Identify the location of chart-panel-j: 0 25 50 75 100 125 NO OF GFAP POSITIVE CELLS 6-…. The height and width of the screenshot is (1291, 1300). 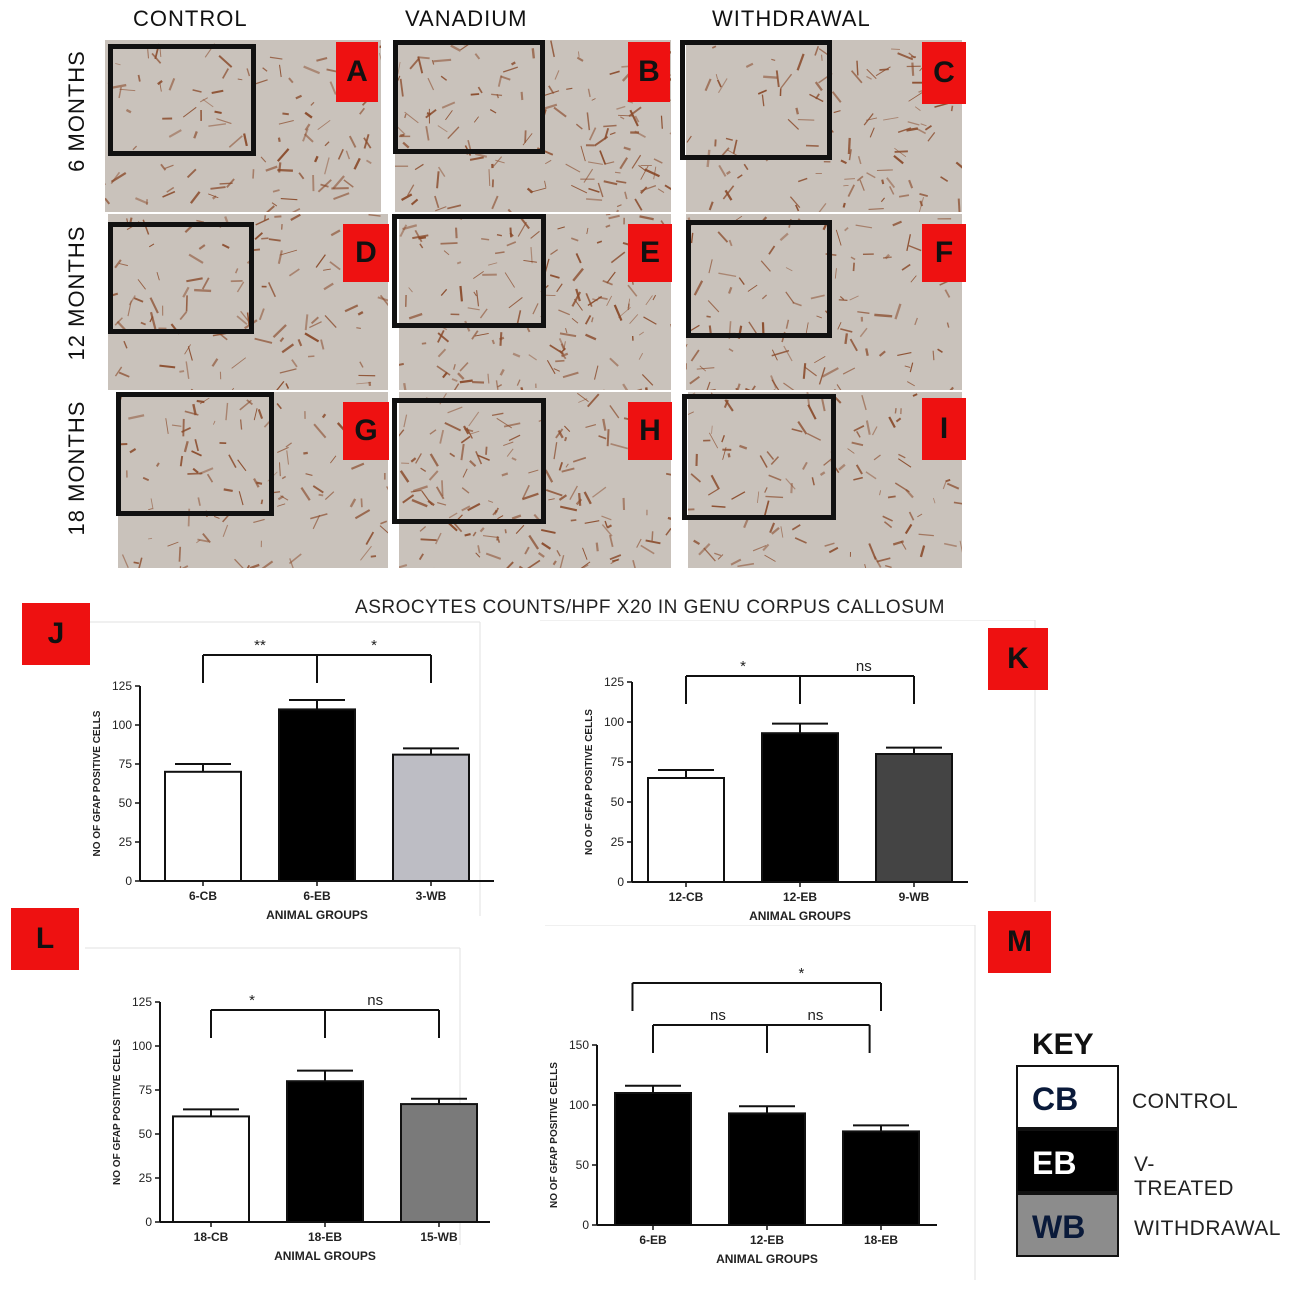
(277, 771).